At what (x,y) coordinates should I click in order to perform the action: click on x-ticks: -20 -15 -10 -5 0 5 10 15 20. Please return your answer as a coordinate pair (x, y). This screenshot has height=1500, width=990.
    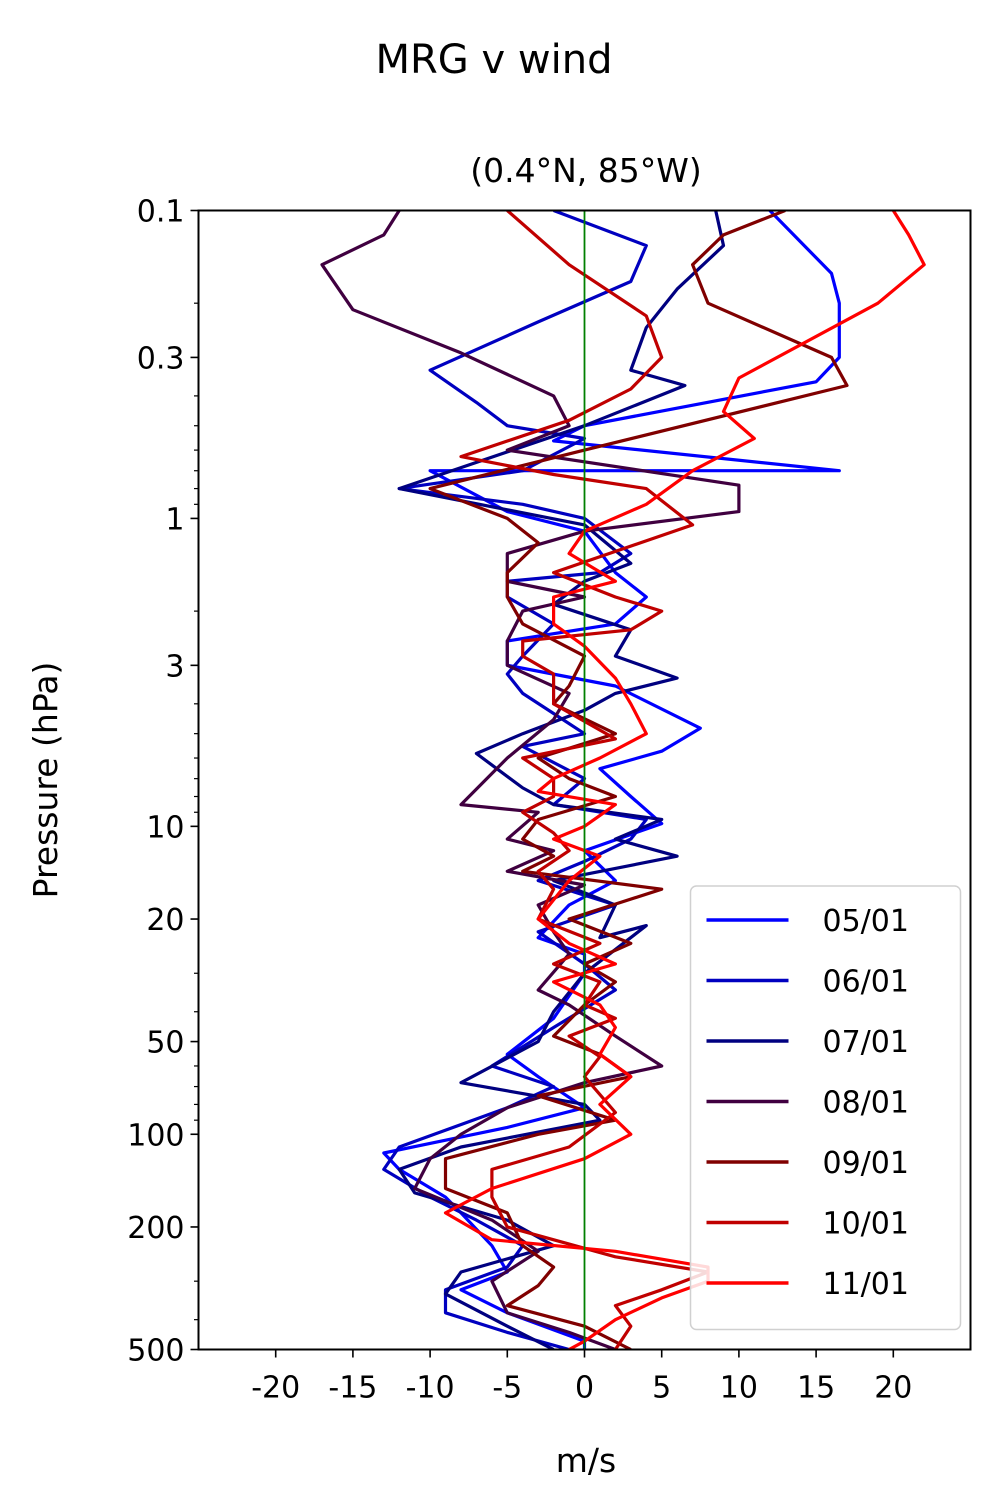
    Looking at the image, I should click on (581, 1377).